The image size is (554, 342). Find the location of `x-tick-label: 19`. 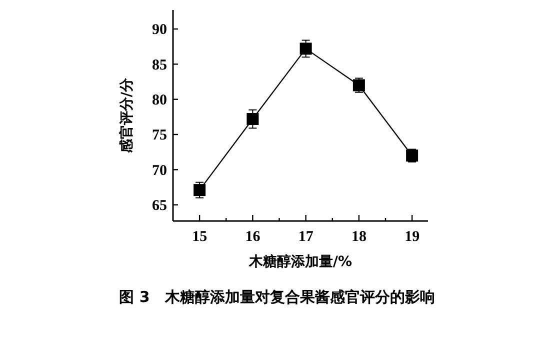

x-tick-label: 19 is located at coordinates (412, 237).